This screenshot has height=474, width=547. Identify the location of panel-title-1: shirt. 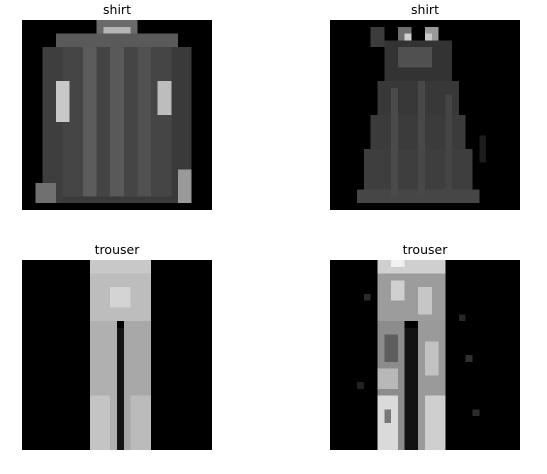
(117, 9).